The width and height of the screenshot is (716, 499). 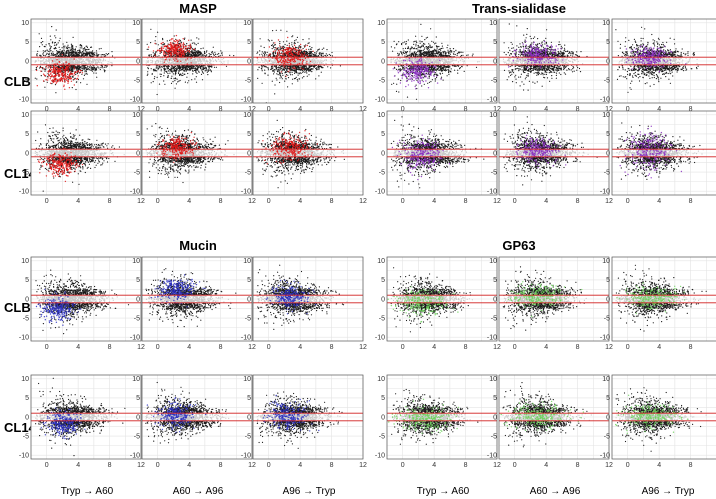 I want to click on ma-panel-mucin-clbr-a96-tryp: -10 -5 0 5 10 0 4 8 12, so click(x=304, y=303).